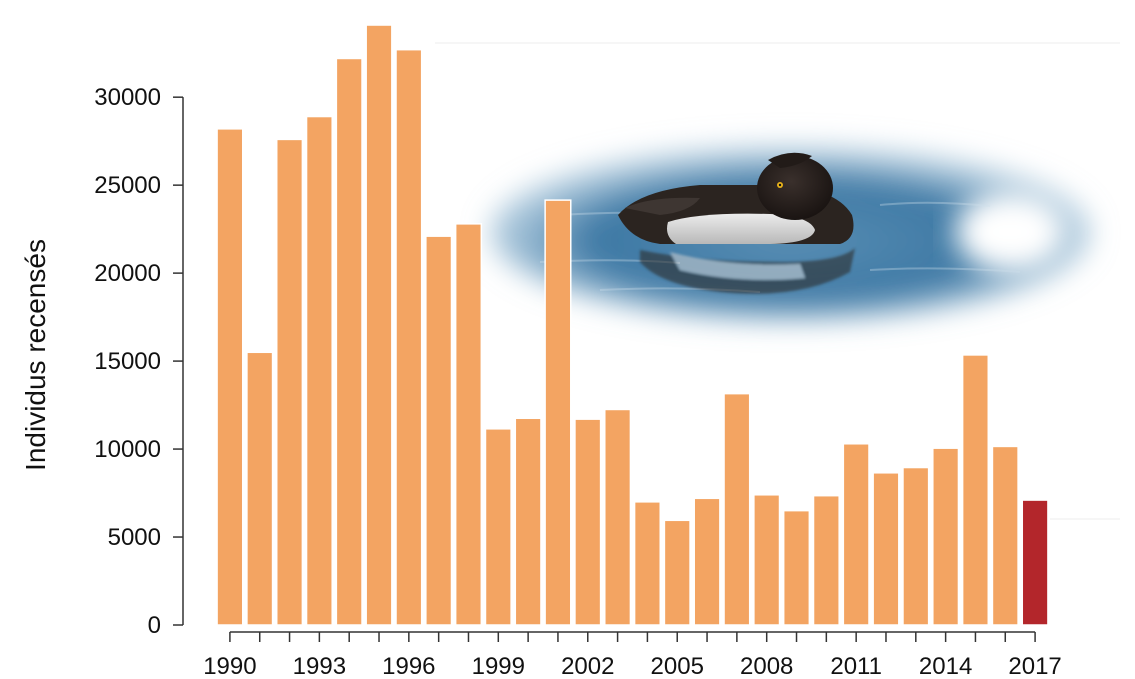 The image size is (1135, 679). Describe the element at coordinates (796, 567) in the screenshot. I see `bar-2009` at that location.